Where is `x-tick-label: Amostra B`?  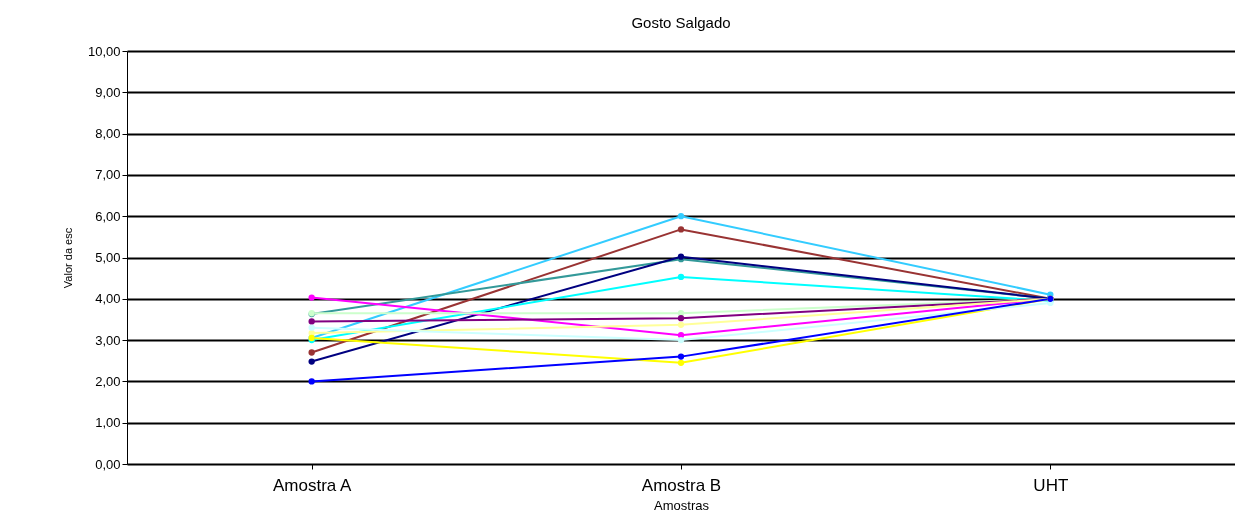 x-tick-label: Amostra B is located at coordinates (681, 485).